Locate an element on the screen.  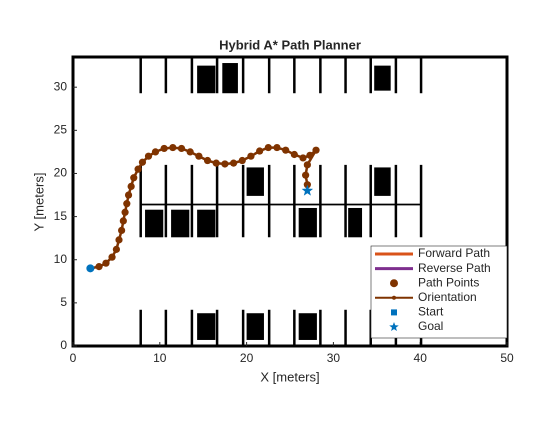
legend-label: Path Points is located at coordinates (448, 282).